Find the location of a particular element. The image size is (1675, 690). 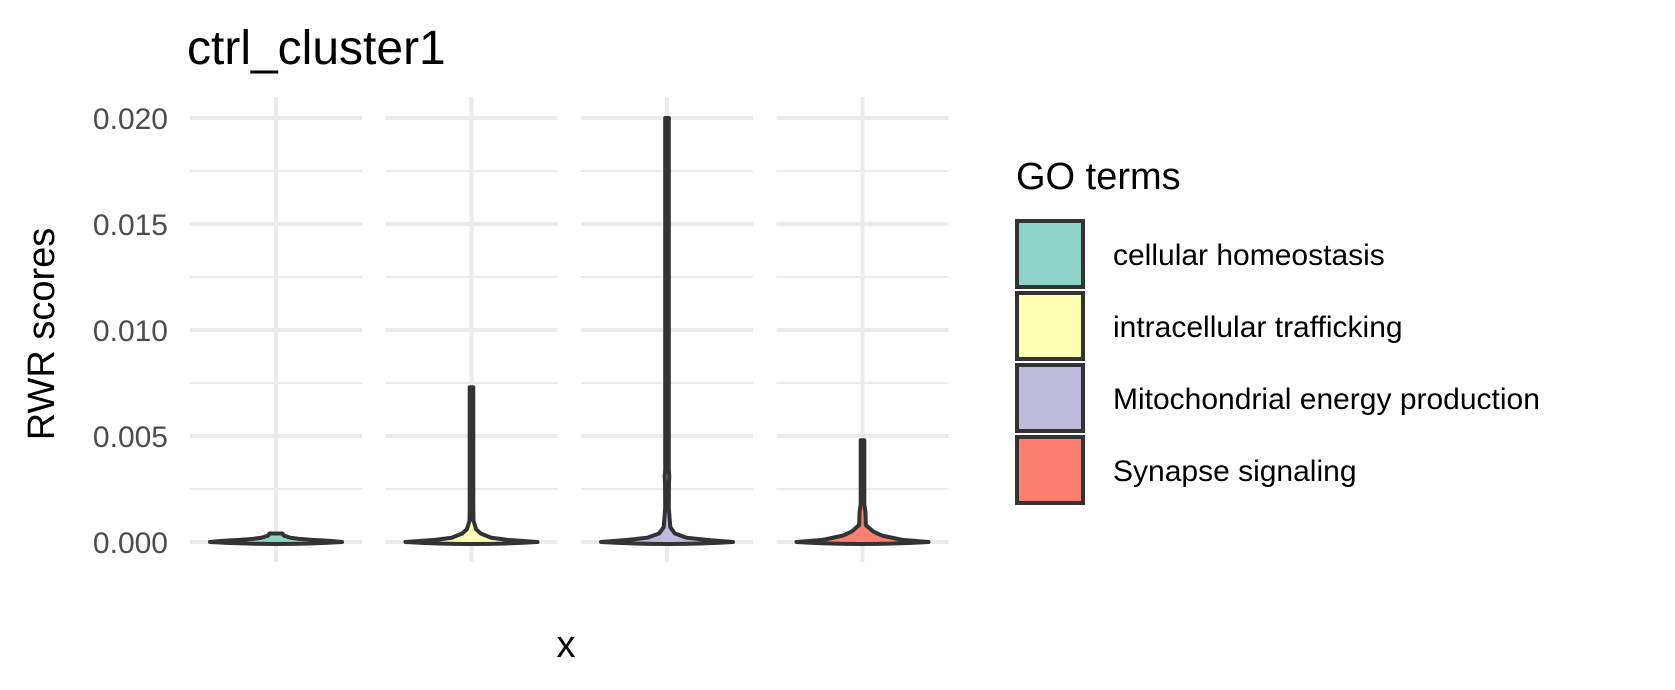

y-tick-label: 0.005 is located at coordinates (130, 437).